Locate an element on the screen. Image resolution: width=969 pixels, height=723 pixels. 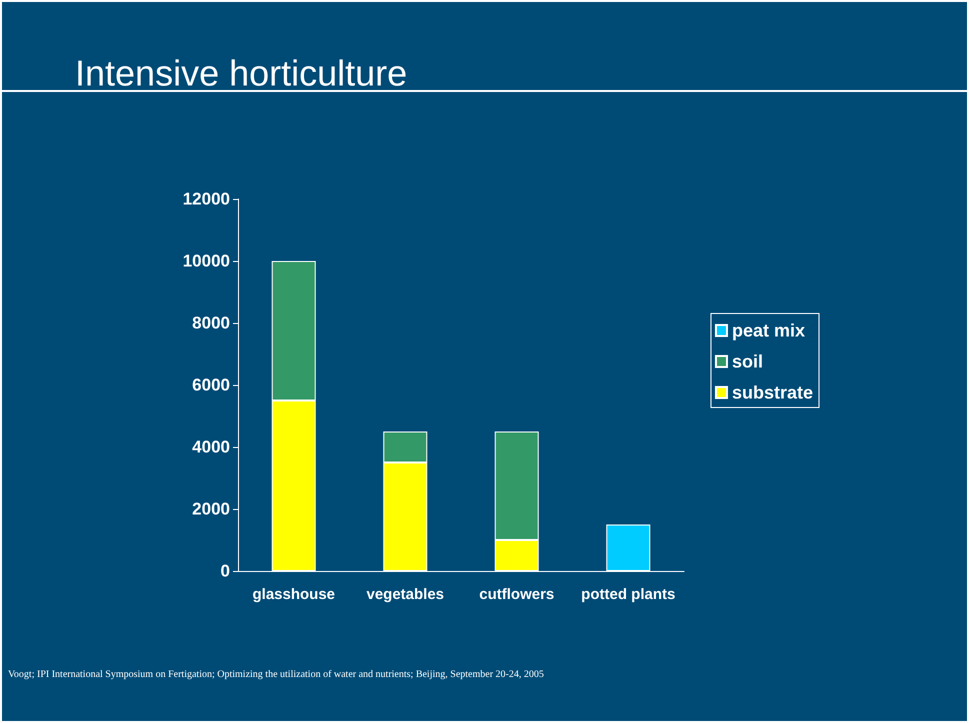
x-tick-label: glasshouse is located at coordinates (294, 594).